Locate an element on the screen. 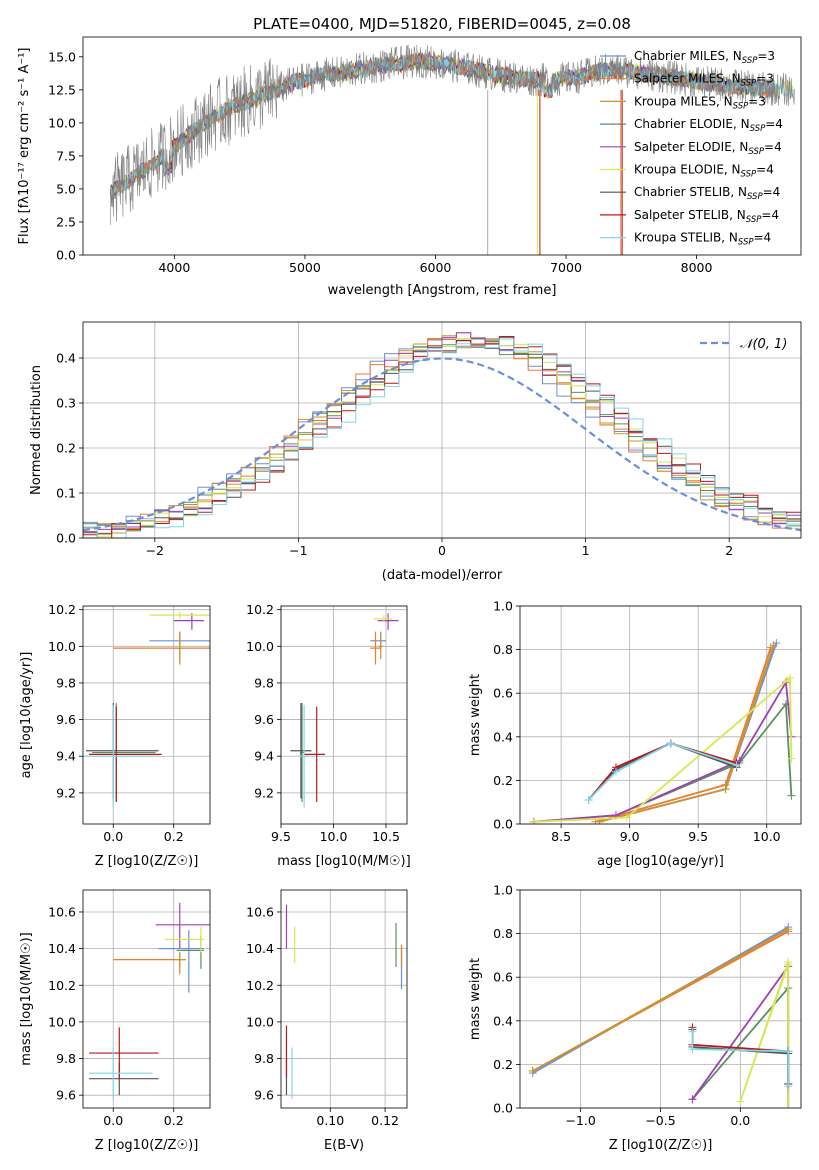  tick-label-y: 9.8 is located at coordinates (66, 1058).